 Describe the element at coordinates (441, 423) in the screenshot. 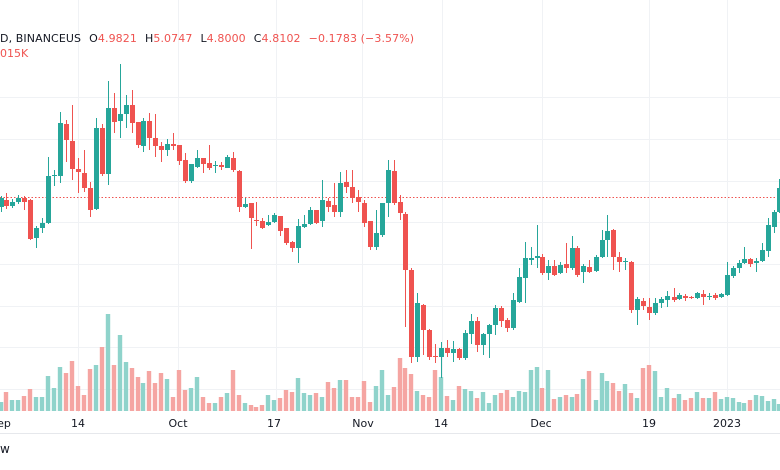

I see `time-axis-tick: 14` at that location.